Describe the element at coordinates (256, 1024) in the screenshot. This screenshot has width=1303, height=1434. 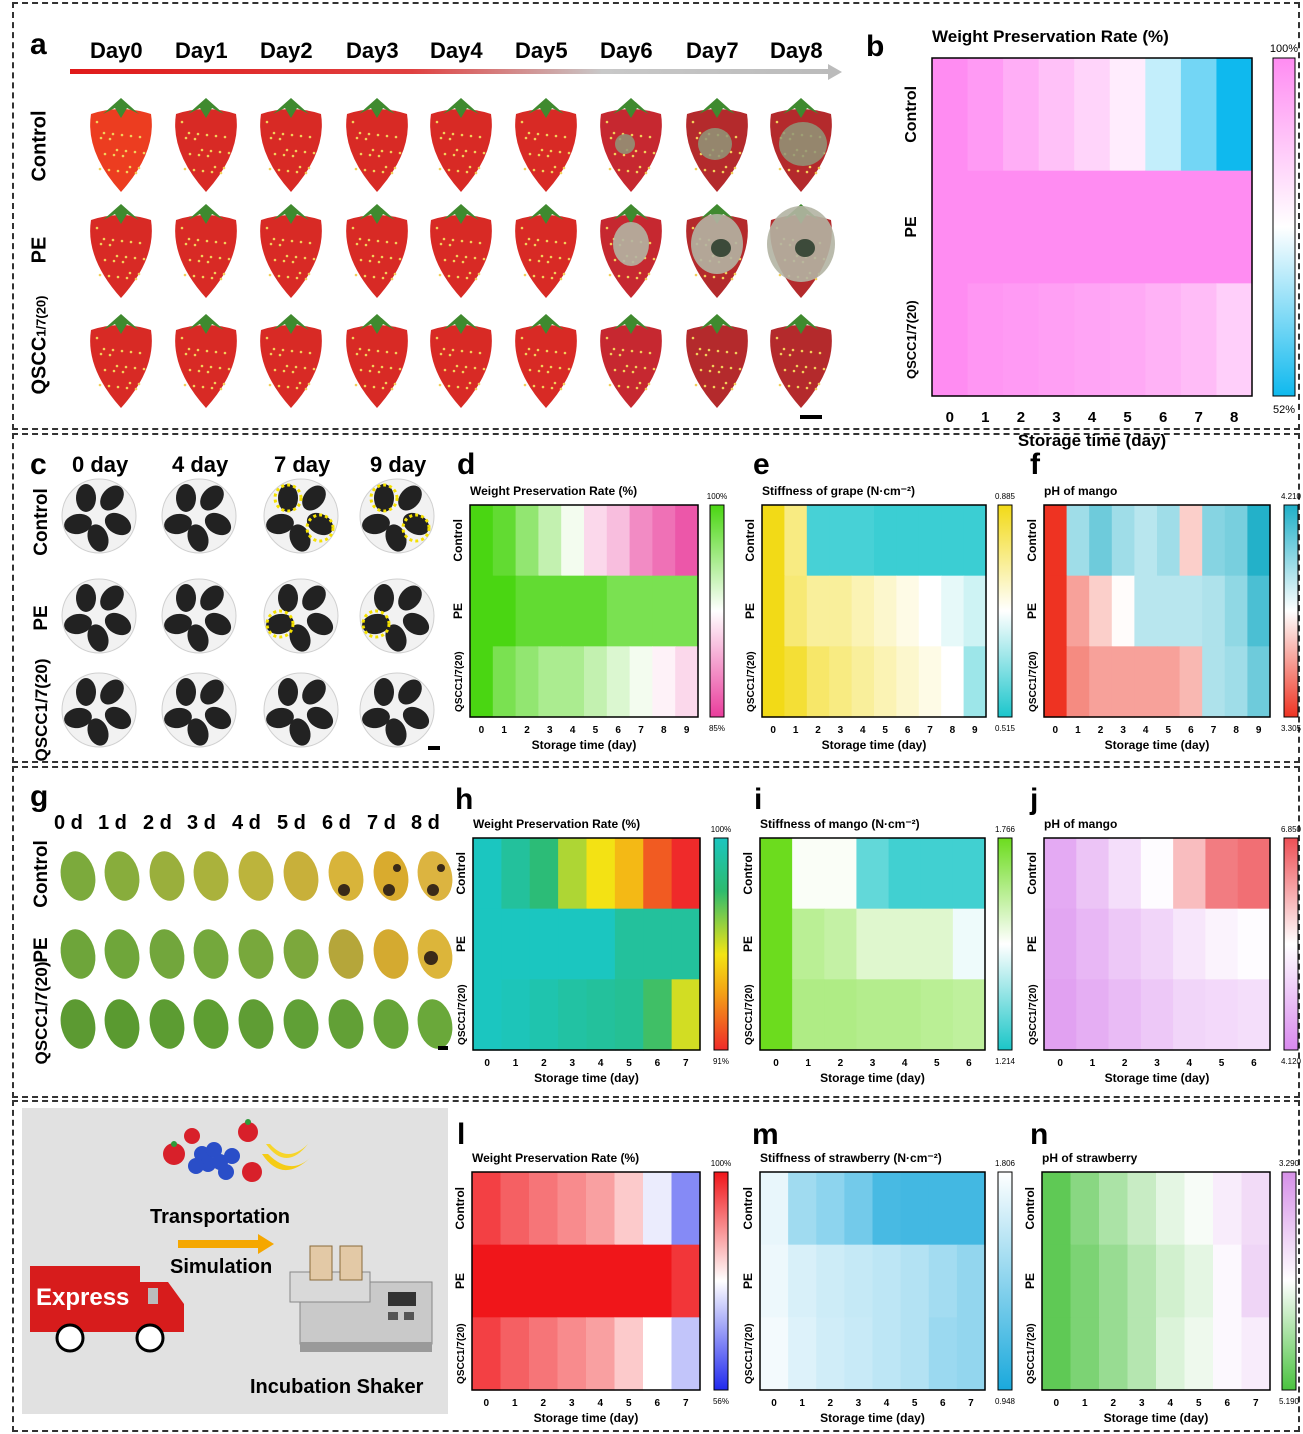
I see `mango-photo-r2-d4` at that location.